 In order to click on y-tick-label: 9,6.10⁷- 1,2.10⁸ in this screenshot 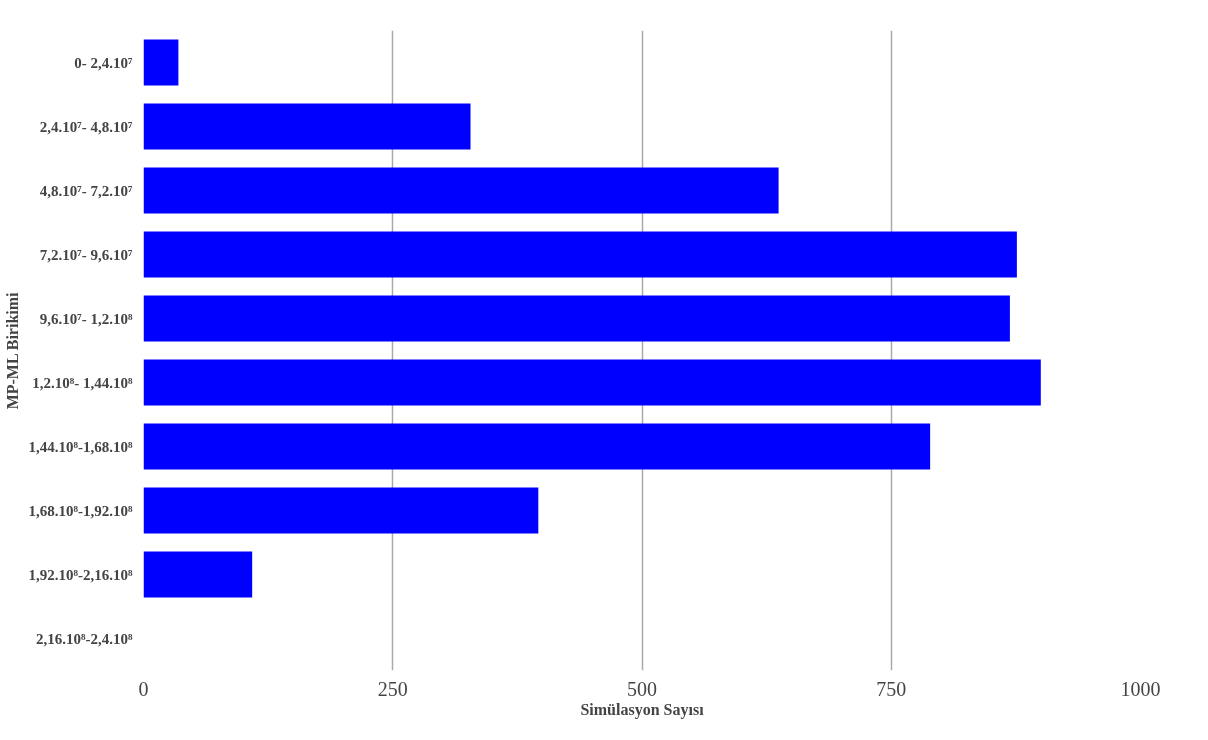, I will do `click(86, 318)`.